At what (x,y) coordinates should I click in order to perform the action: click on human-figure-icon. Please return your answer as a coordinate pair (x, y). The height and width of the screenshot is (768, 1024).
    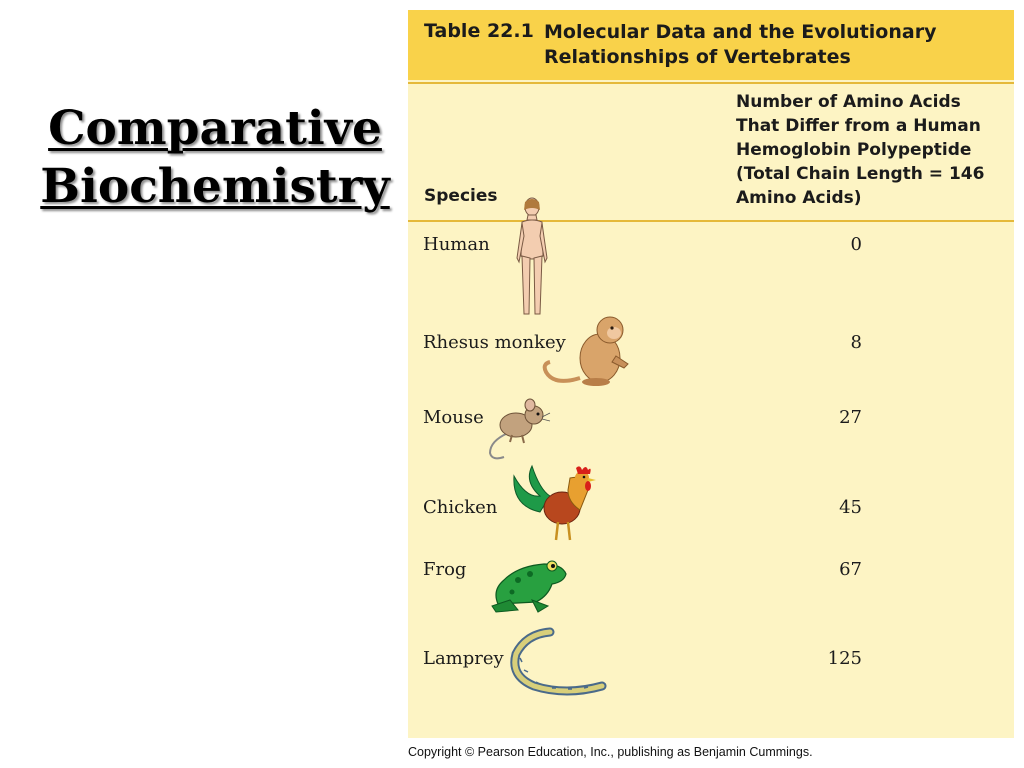
    Looking at the image, I should click on (532, 256).